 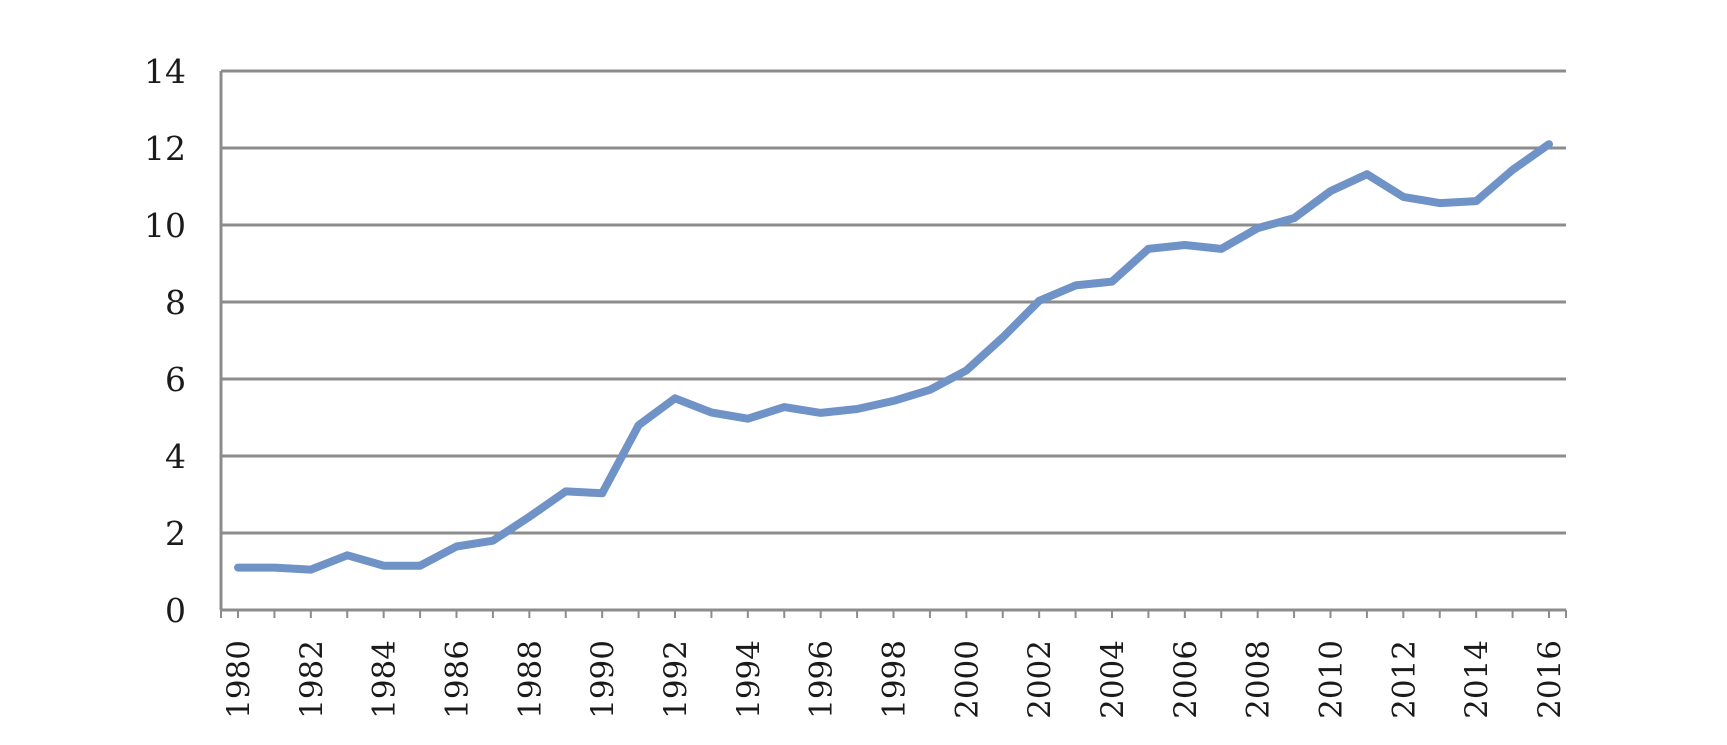 What do you see at coordinates (165, 148) in the screenshot?
I see `y-tick-label: 12` at bounding box center [165, 148].